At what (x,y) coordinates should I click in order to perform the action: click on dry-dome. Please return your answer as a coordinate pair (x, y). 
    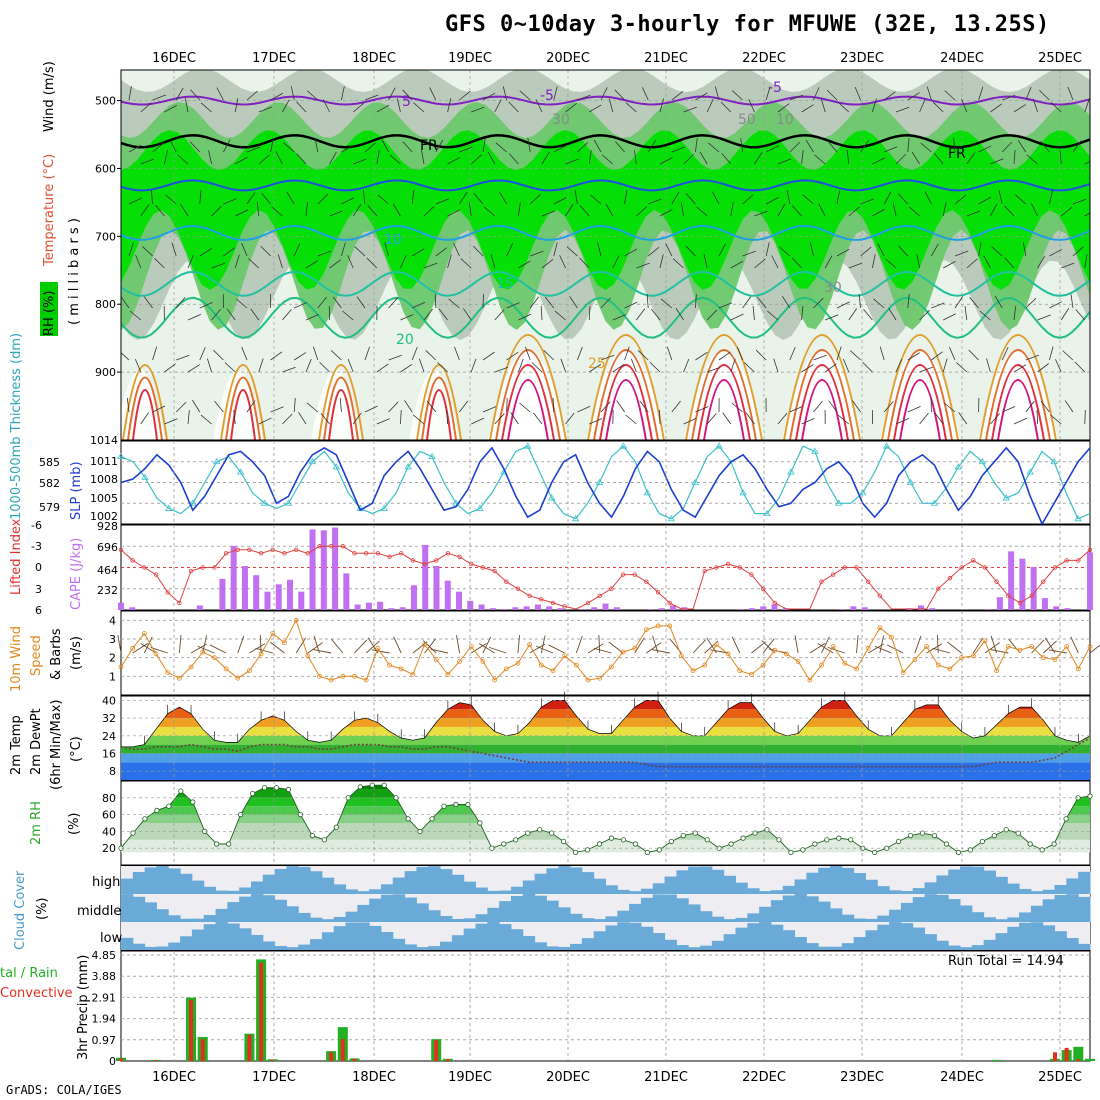
    Looking at the image, I should click on (724, 395).